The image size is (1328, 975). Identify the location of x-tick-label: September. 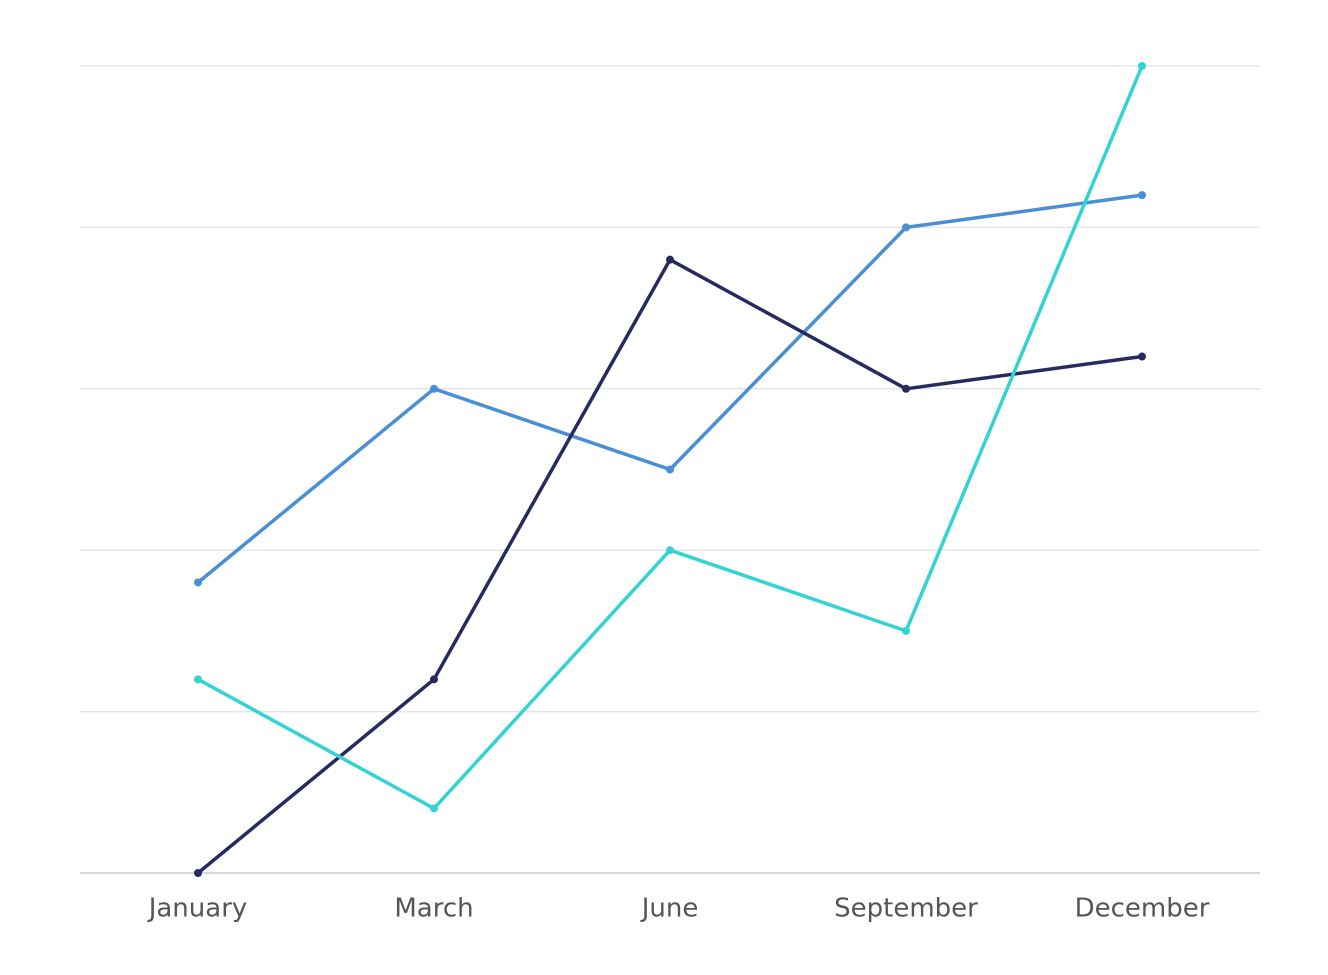
(906, 909).